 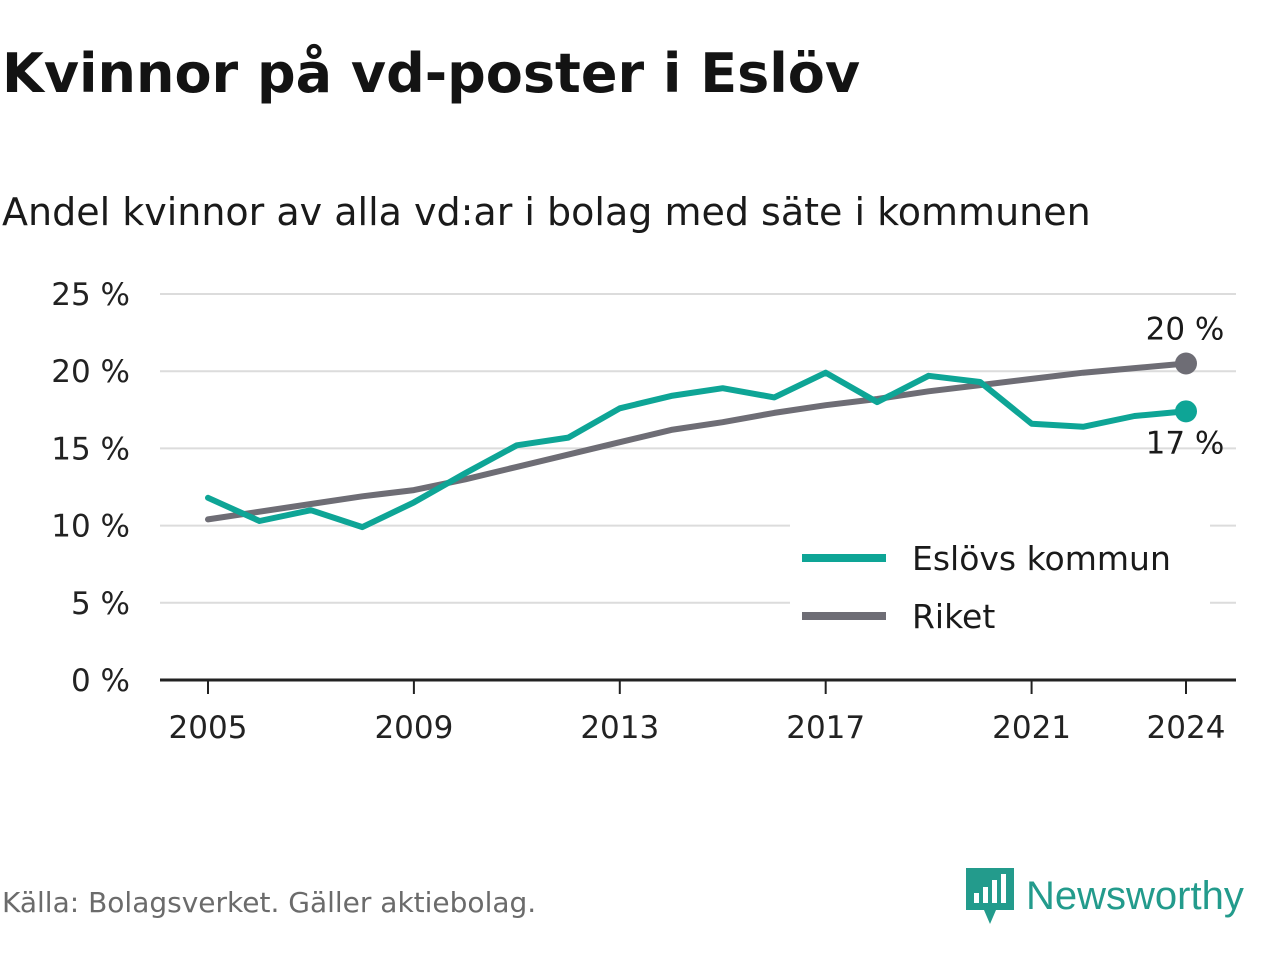 I want to click on legend: Eslövs kommun Riket, so click(x=1000, y=584).